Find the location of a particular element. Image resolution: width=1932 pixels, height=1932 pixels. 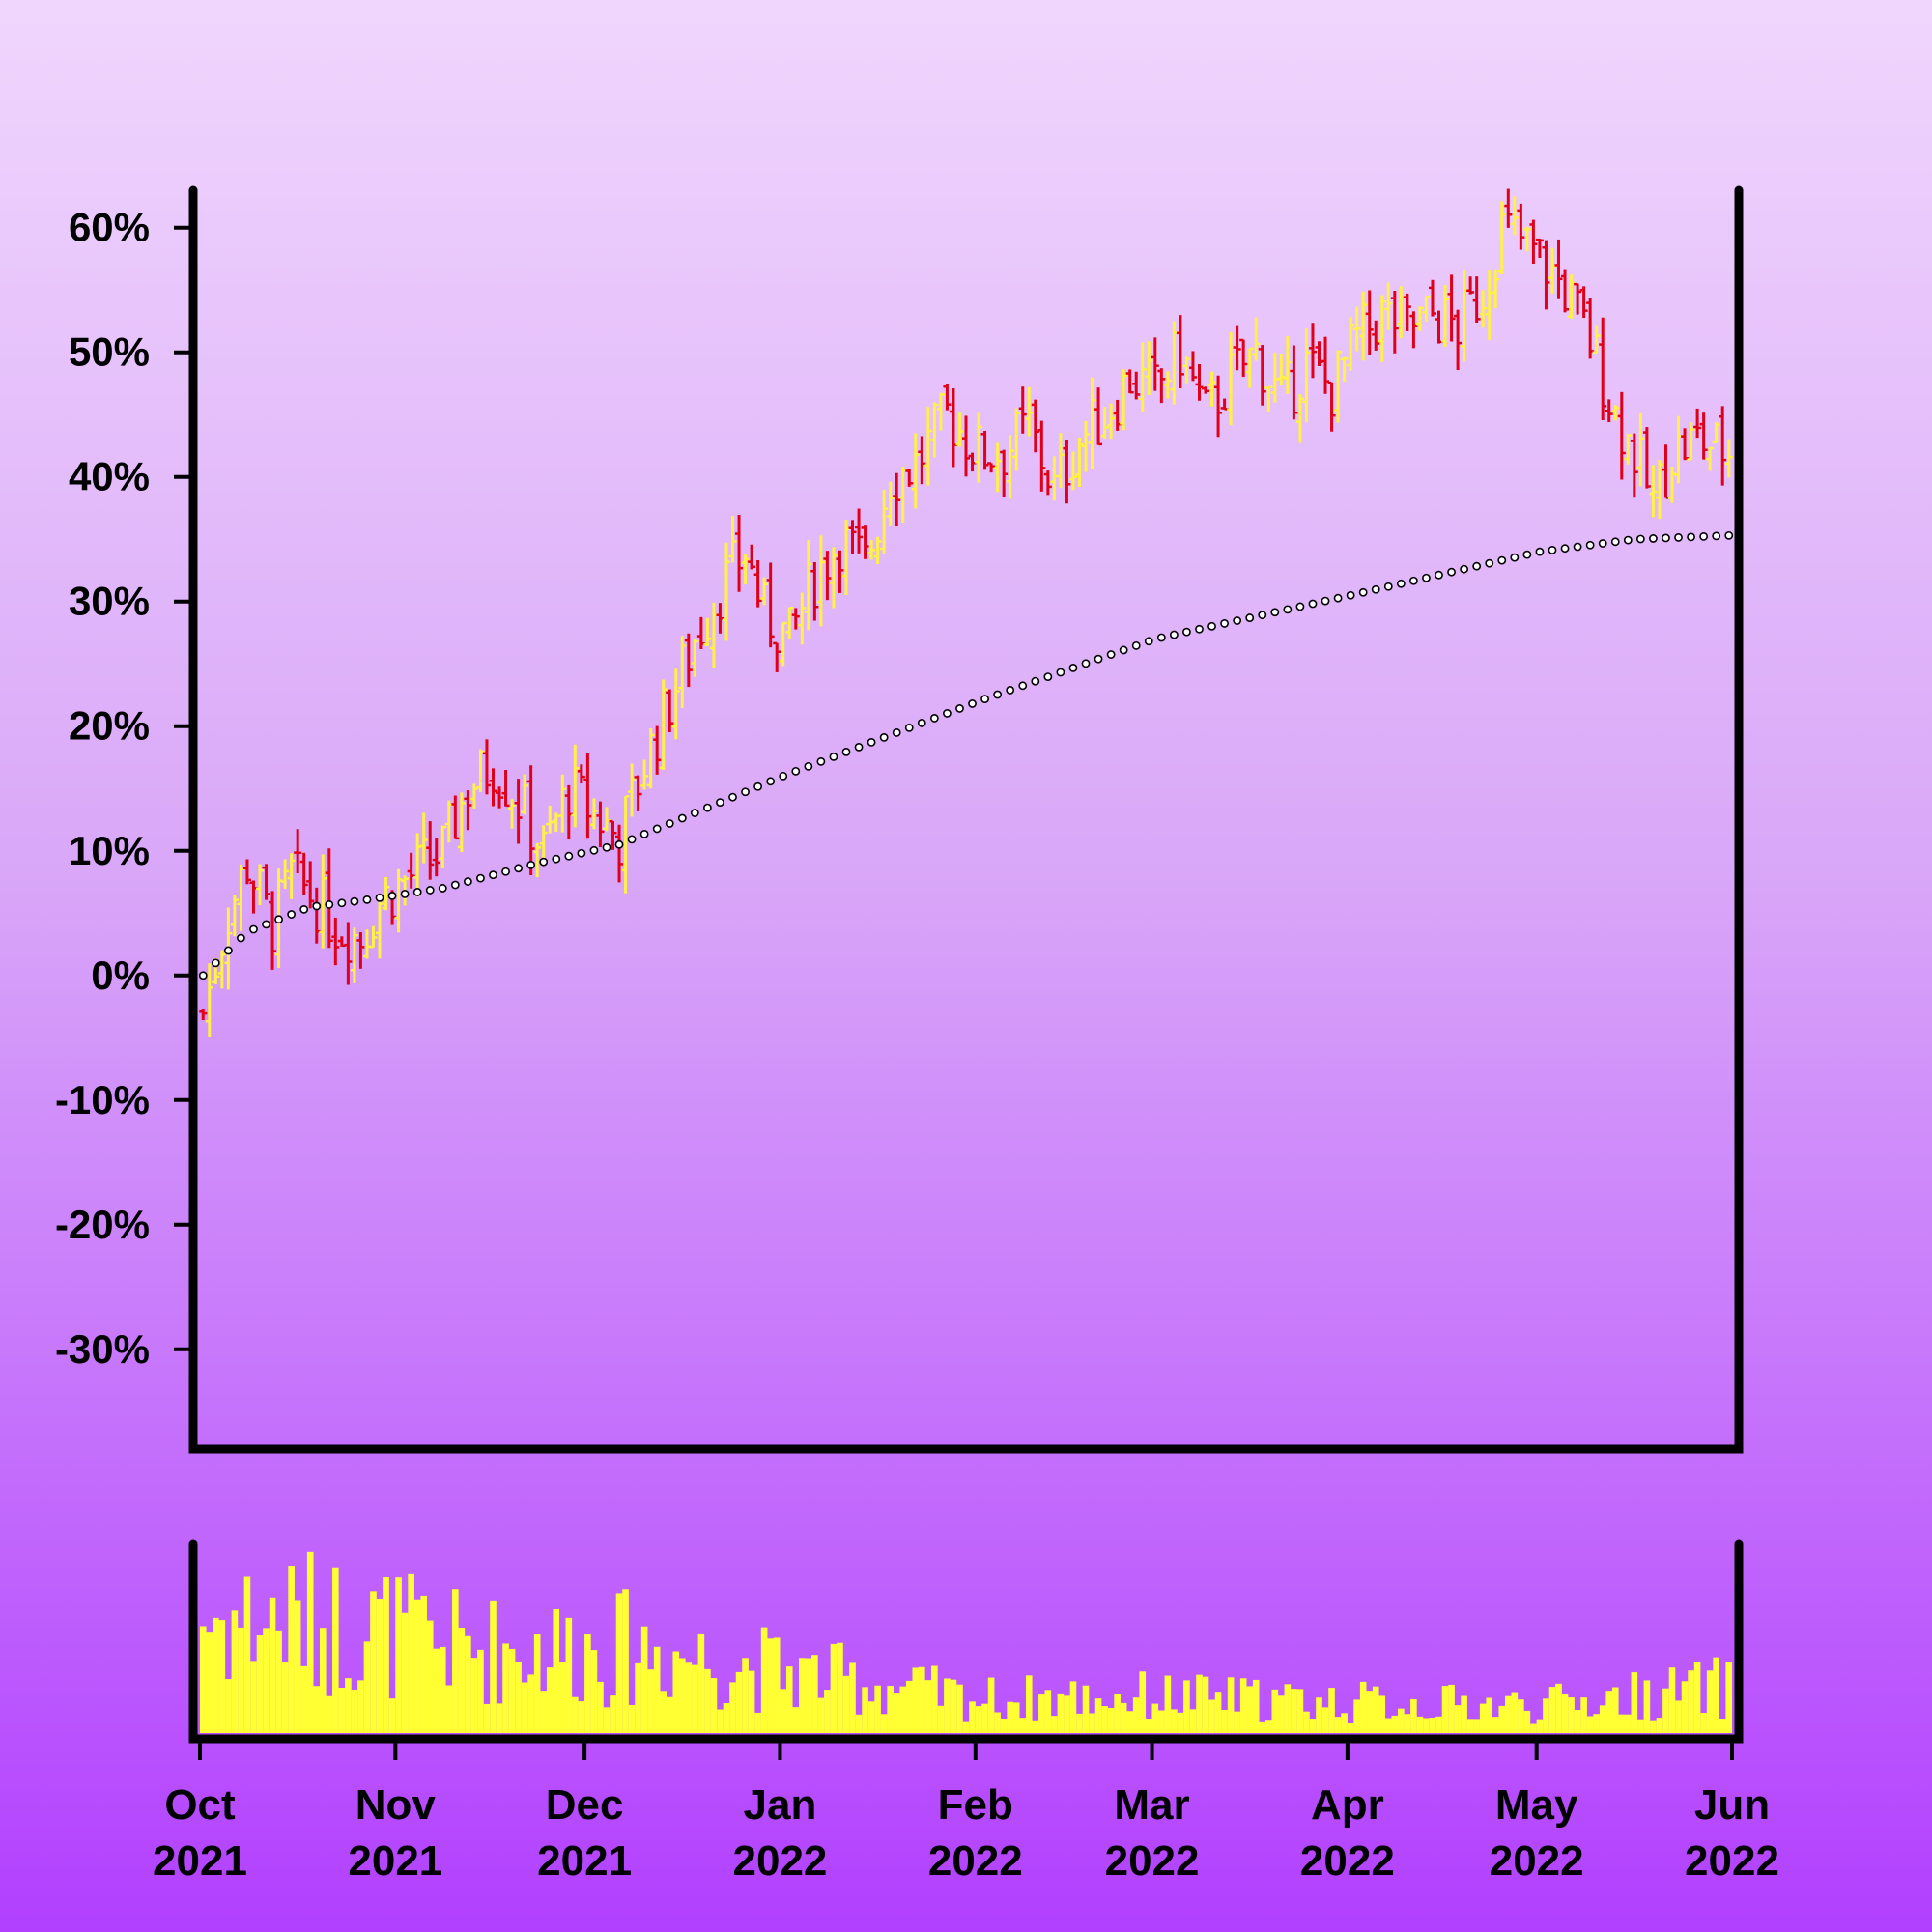

x-tick-month: Jan is located at coordinates (780, 1805).